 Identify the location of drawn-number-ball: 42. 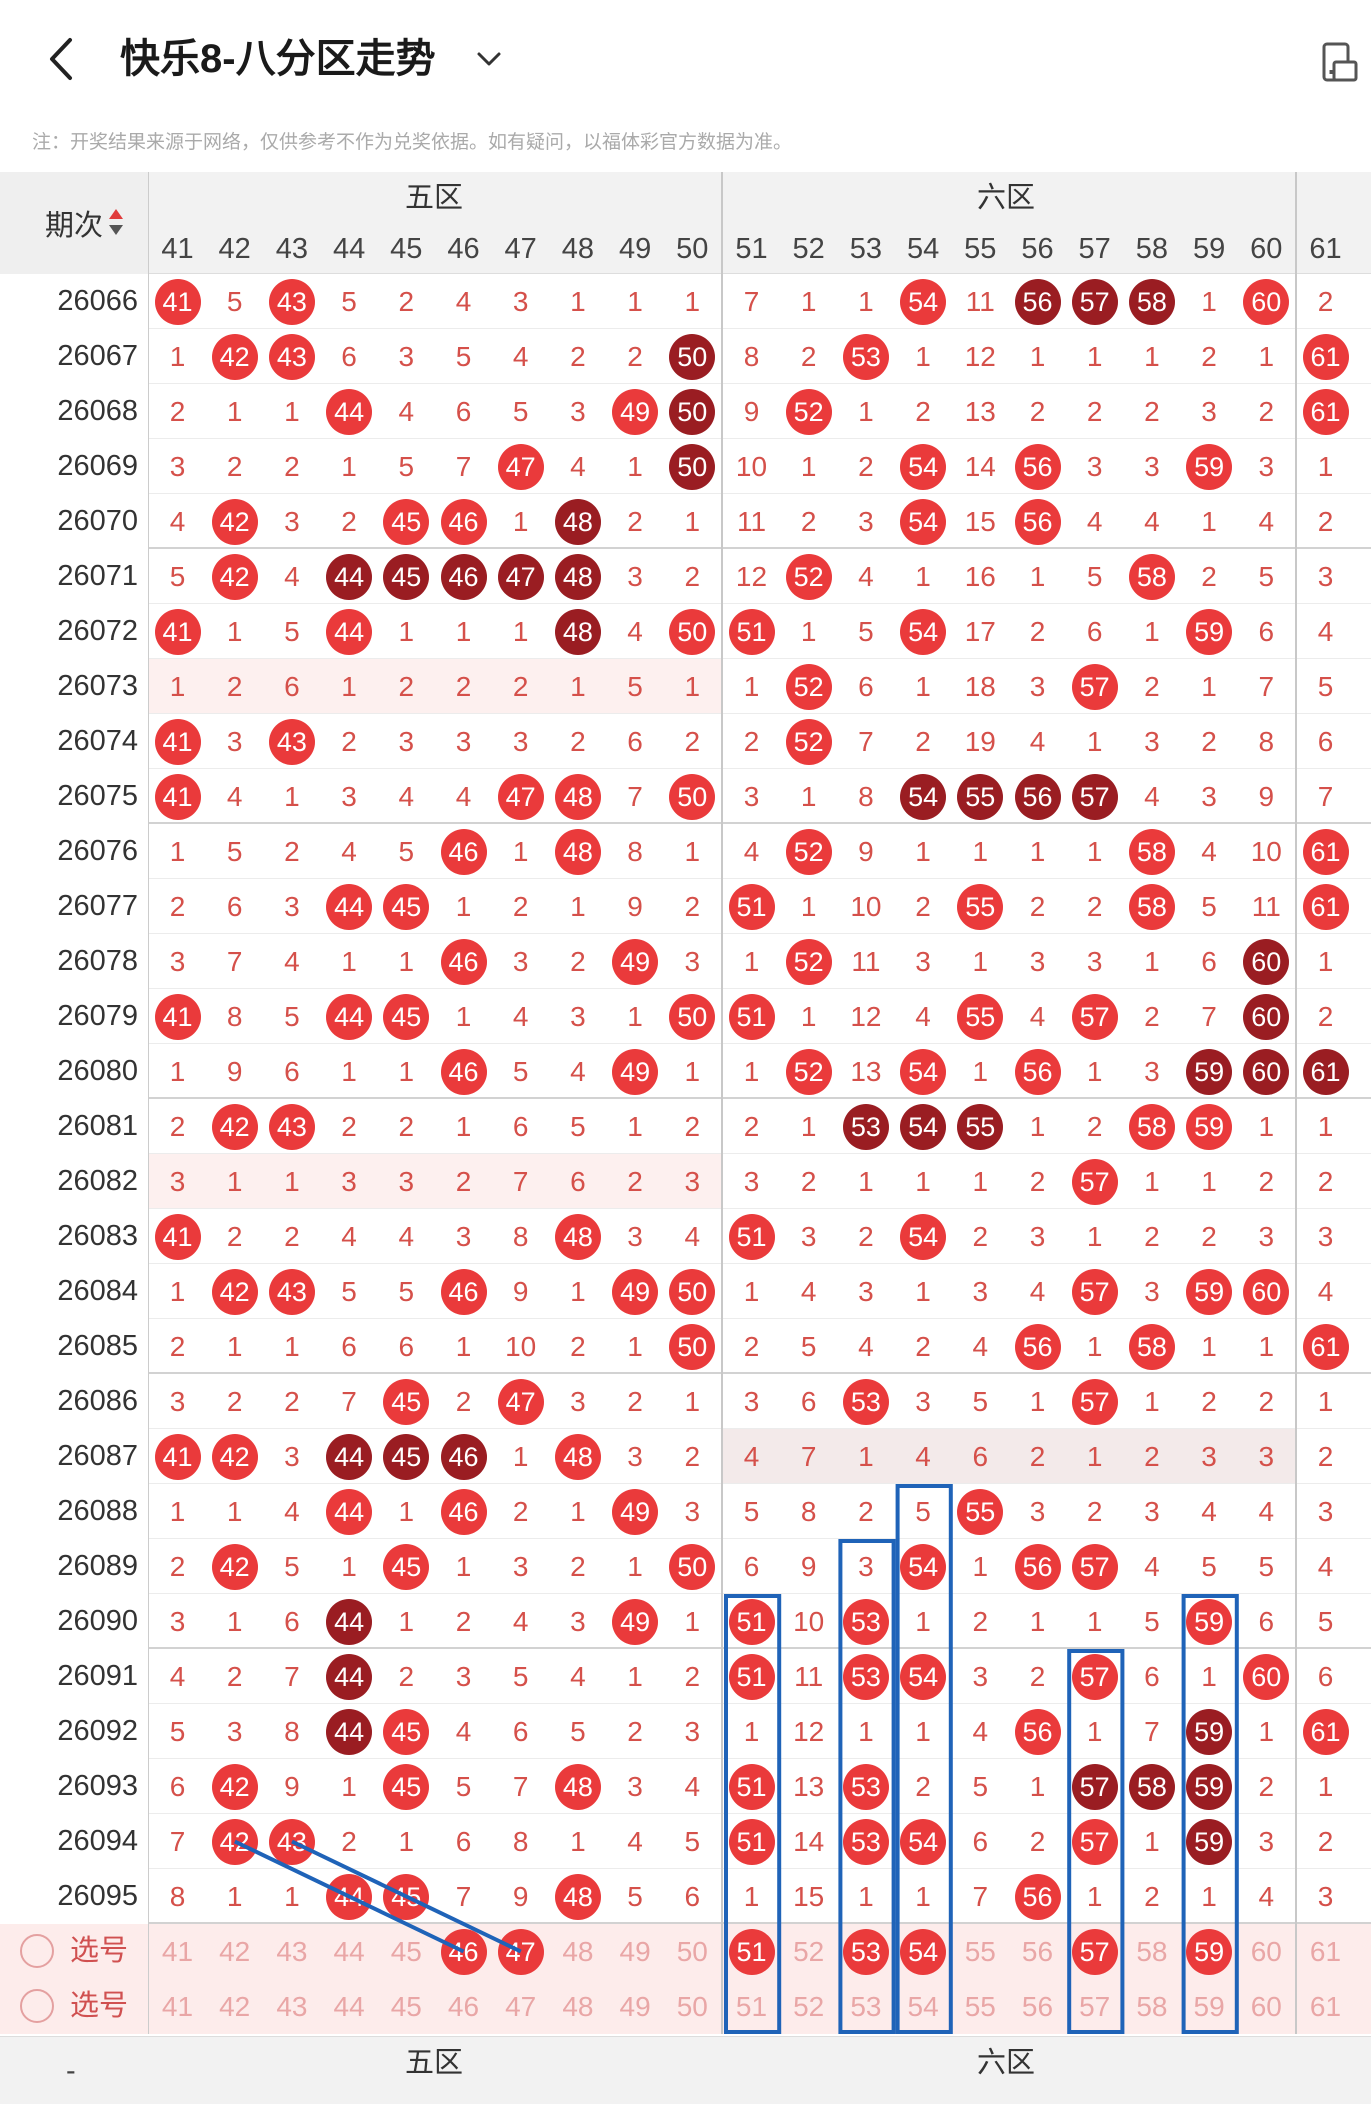
(234, 1786).